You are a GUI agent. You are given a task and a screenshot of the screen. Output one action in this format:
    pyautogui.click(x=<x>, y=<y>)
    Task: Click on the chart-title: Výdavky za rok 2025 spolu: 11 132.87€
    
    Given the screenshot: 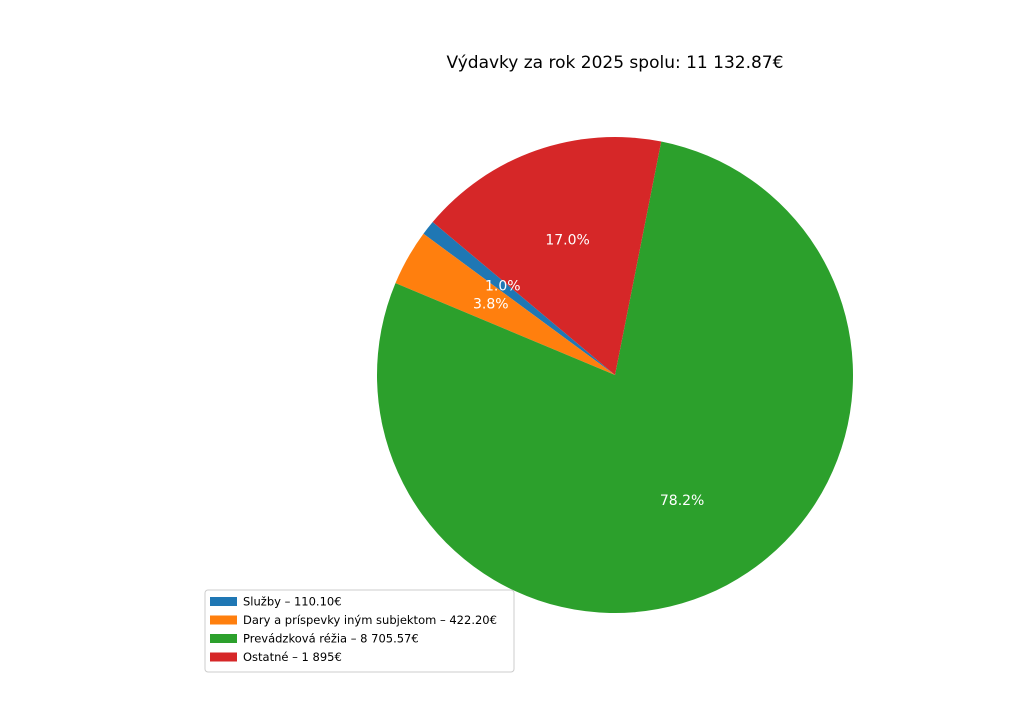 What is the action you would take?
    pyautogui.click(x=615, y=63)
    